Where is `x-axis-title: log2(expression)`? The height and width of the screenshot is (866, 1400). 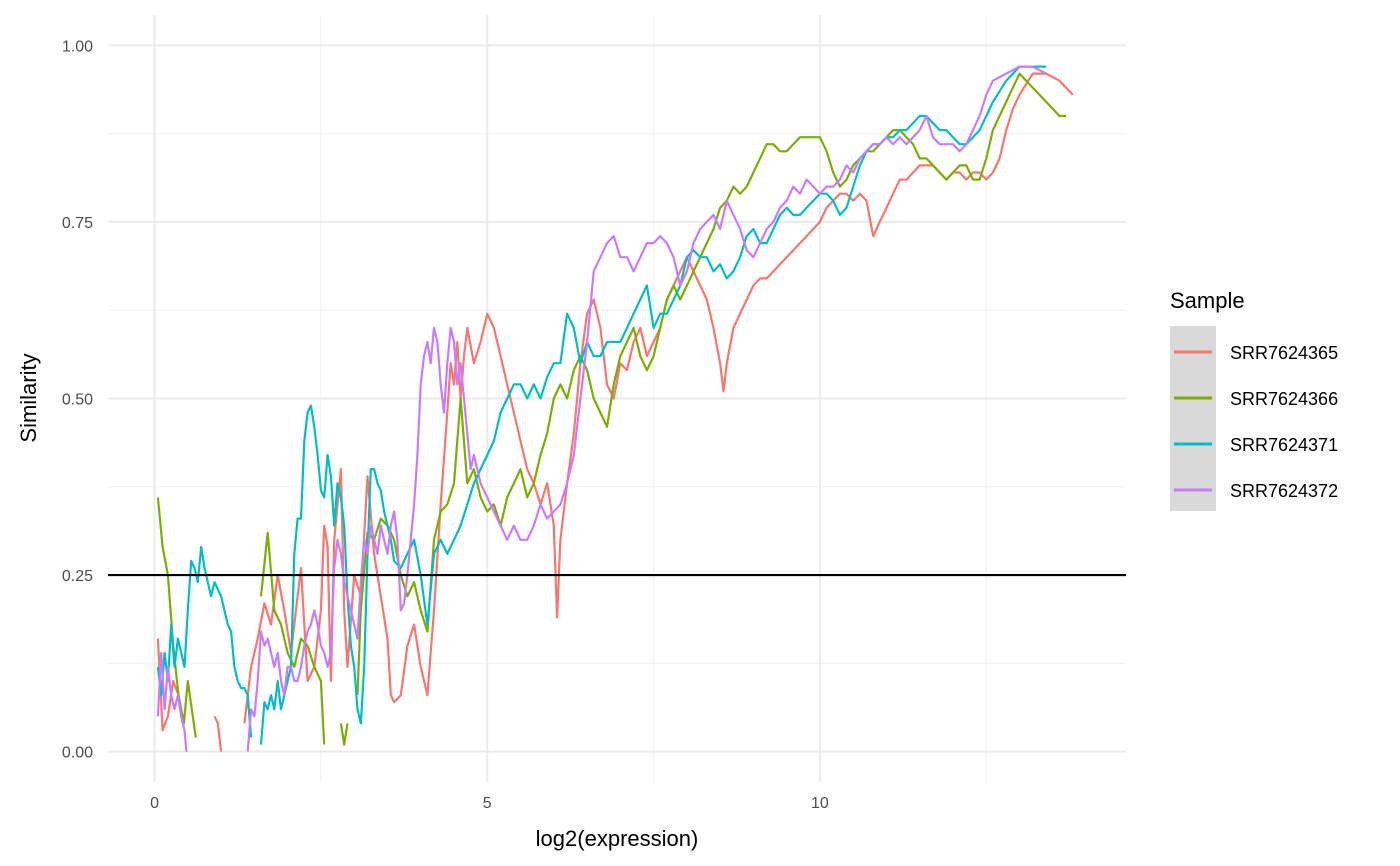 x-axis-title: log2(expression) is located at coordinates (617, 838).